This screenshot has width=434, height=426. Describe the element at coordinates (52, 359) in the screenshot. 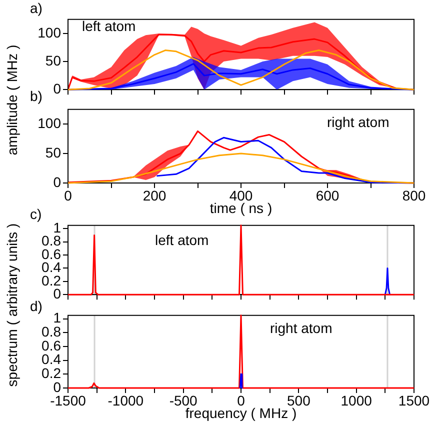

I see `y-tick-label: 0.4` at that location.